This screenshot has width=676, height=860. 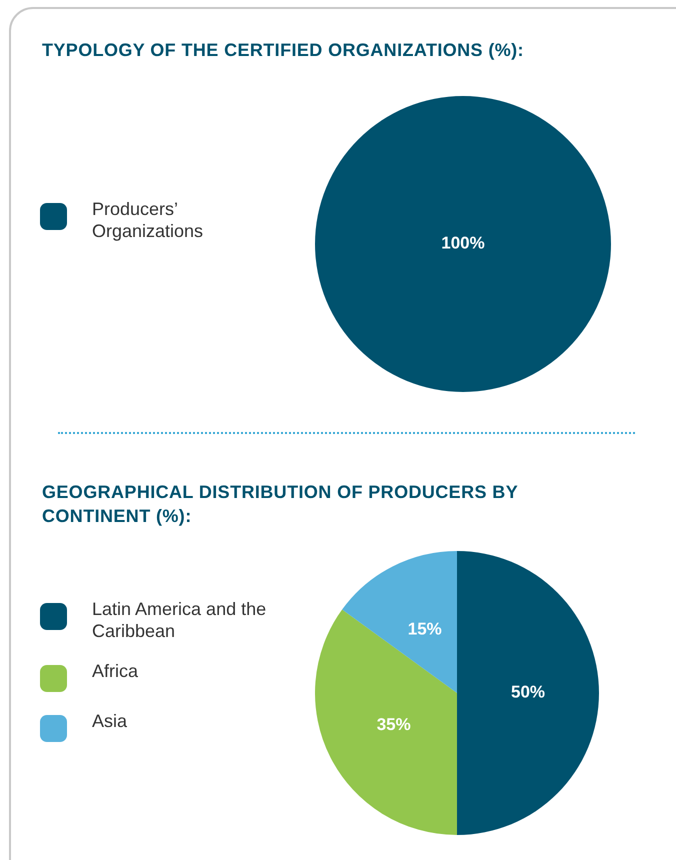 What do you see at coordinates (425, 628) in the screenshot?
I see `data-label: 15%` at bounding box center [425, 628].